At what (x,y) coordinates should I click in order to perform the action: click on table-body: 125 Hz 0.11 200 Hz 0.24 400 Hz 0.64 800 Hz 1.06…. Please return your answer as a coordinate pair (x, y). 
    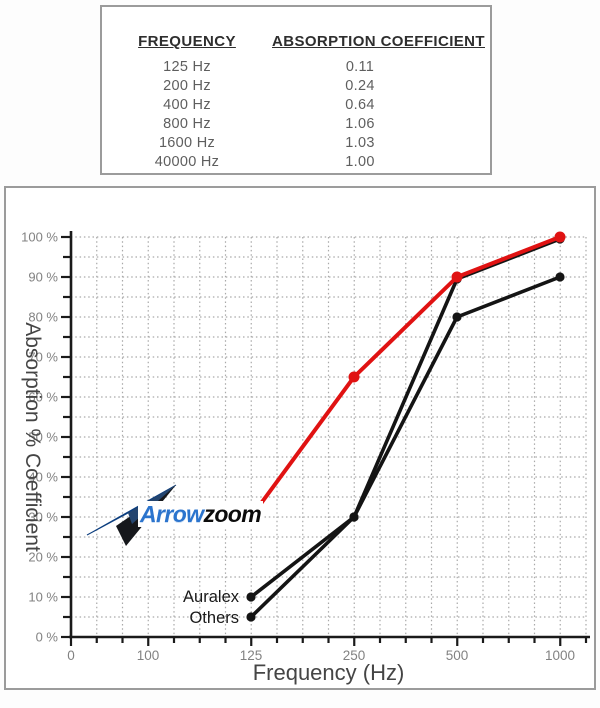
    Looking at the image, I should click on (296, 115).